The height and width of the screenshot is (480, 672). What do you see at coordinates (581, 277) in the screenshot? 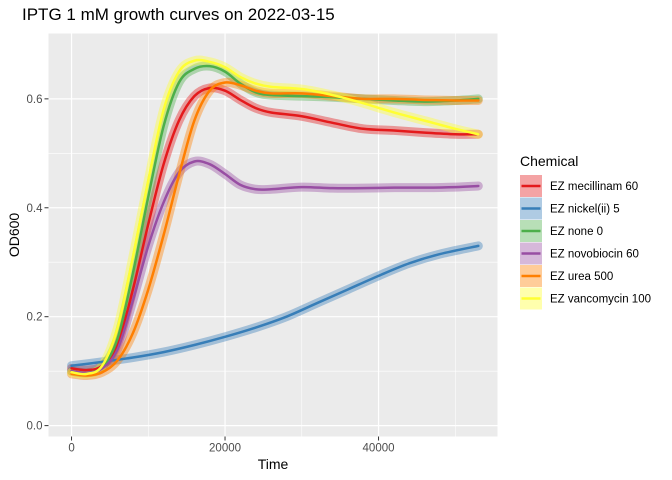
I see `legend-label: EZ urea 500` at bounding box center [581, 277].